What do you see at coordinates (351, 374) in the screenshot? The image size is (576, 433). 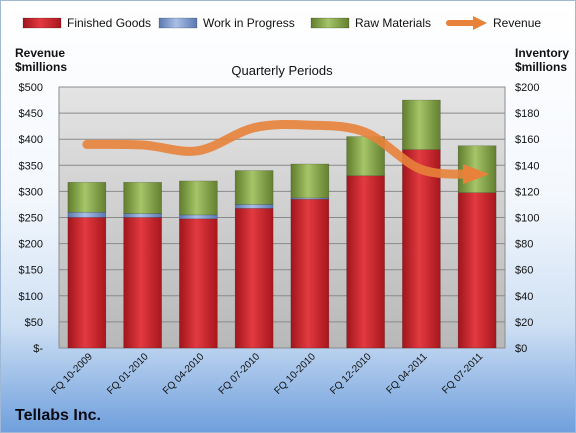 I see `x-tick-label: FQ 12-2010` at bounding box center [351, 374].